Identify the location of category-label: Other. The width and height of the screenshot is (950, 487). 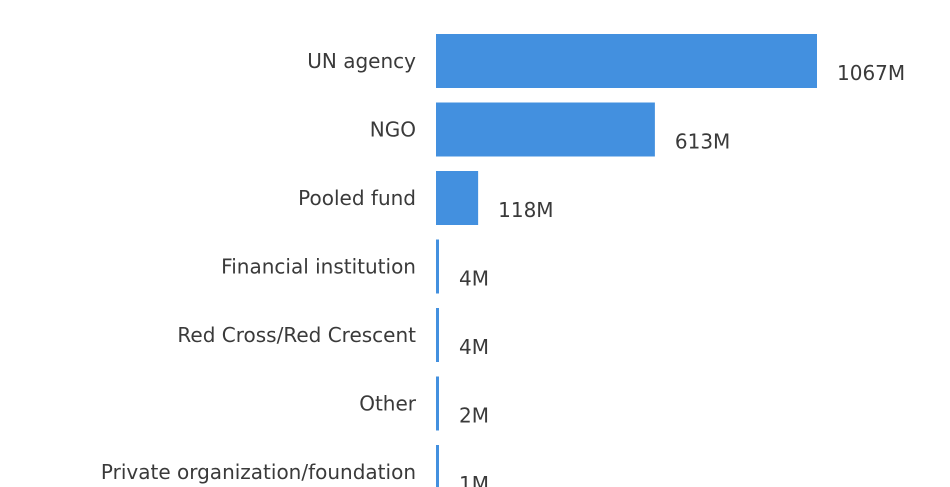
(388, 404).